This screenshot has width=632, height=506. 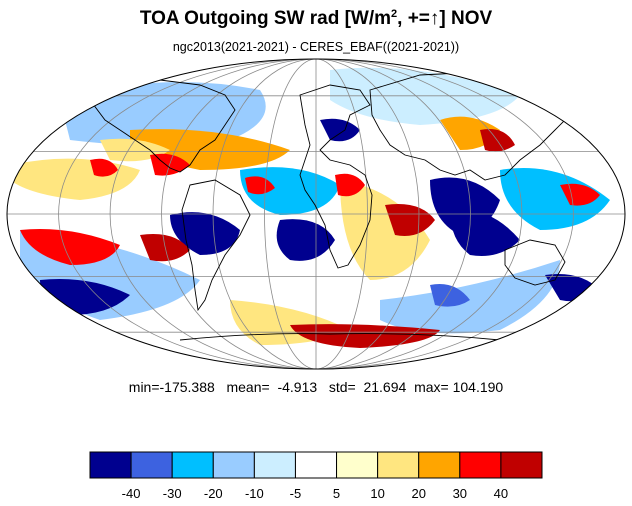 What do you see at coordinates (418, 493) in the screenshot?
I see `colorbar-tick-label: 20` at bounding box center [418, 493].